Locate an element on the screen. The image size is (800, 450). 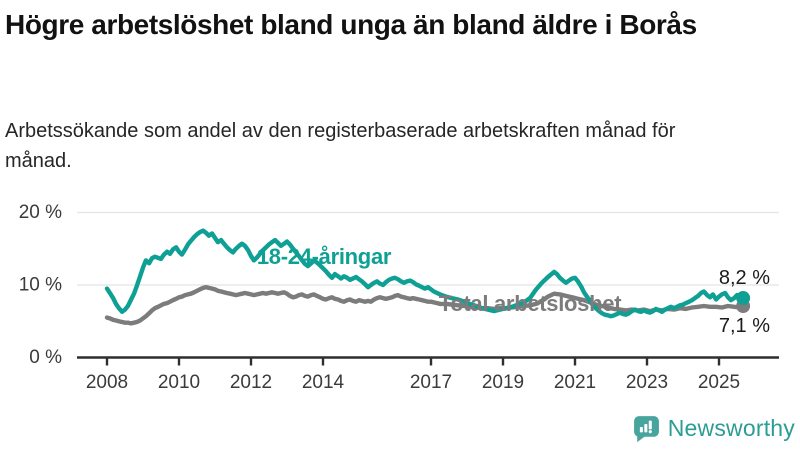
newsworthy-logo-icon is located at coordinates (646, 429).